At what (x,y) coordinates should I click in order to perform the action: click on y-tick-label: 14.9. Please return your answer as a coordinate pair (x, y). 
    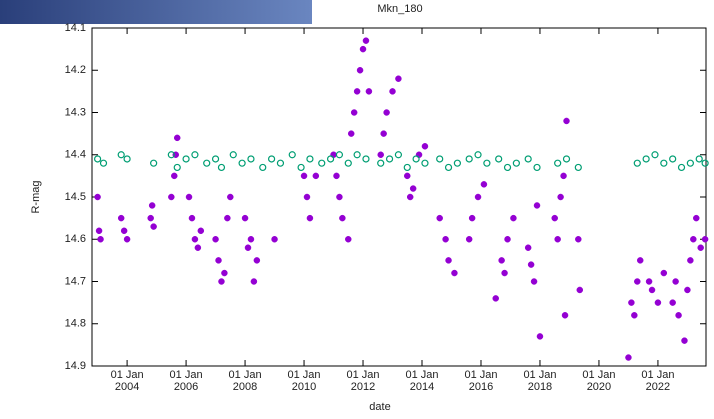
    Looking at the image, I should click on (75, 366).